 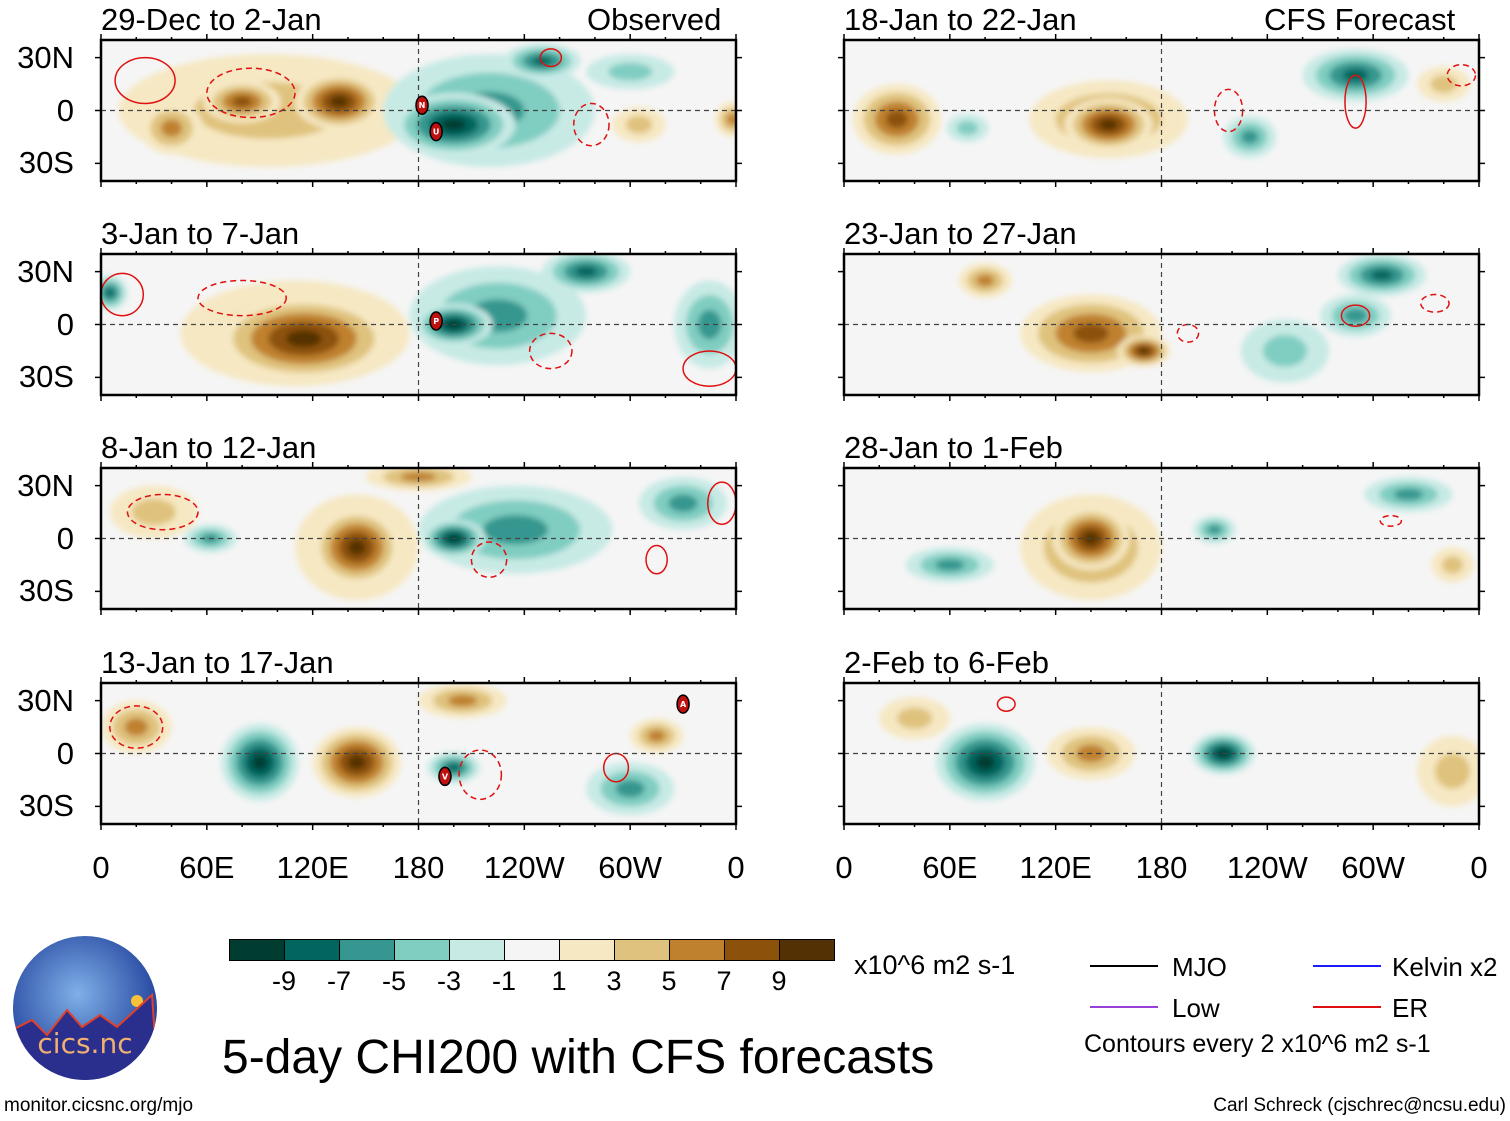 I want to click on storm-name: V, so click(x=445, y=776).